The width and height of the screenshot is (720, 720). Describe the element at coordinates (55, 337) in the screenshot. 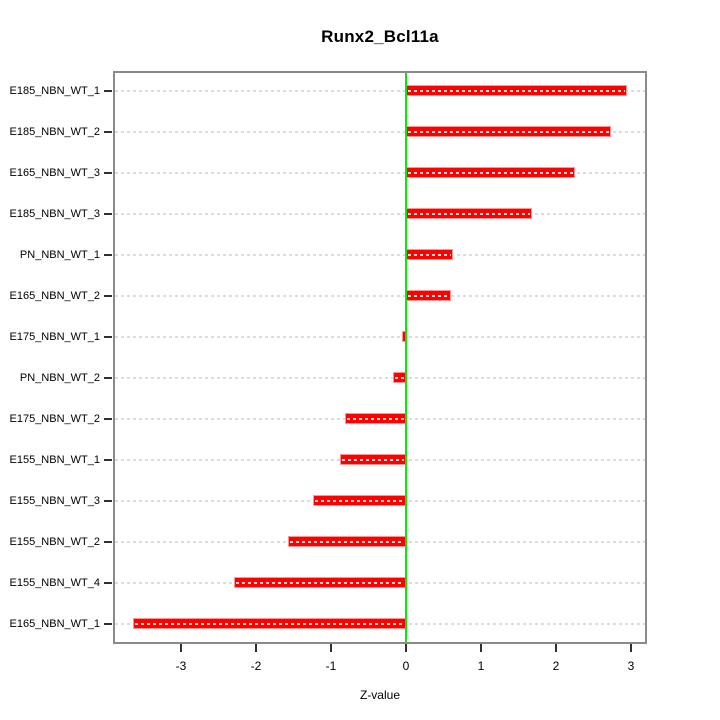

I see `y-axis-label: E175_NBN_WT_1` at that location.